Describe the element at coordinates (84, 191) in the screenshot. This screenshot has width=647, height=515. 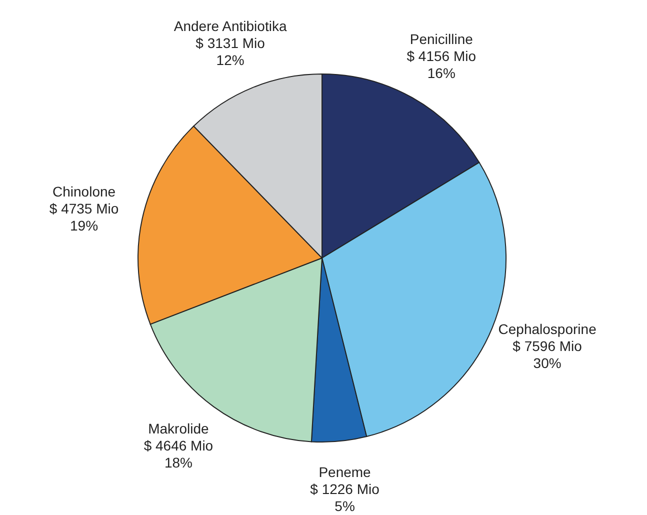
I see `slice-label: Chinolone` at that location.